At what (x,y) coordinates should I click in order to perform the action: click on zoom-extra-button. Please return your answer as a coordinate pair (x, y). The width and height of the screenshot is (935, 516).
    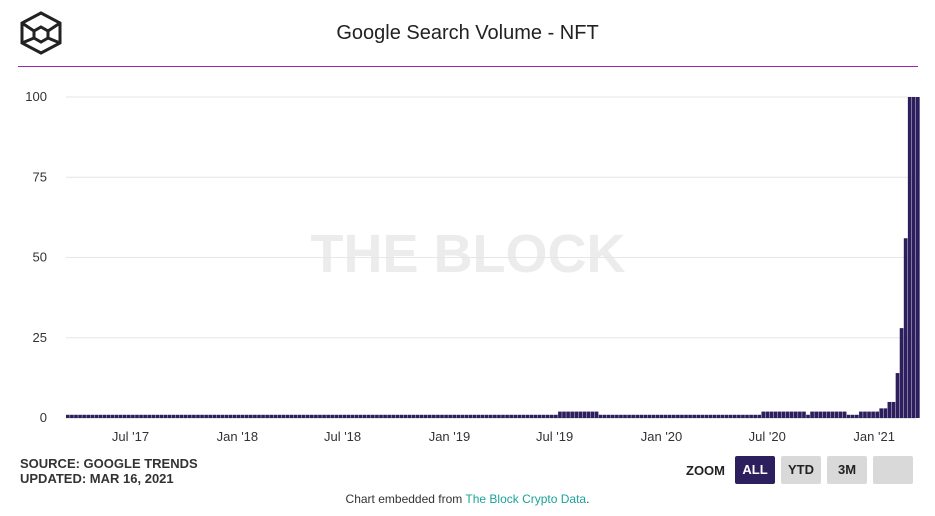
    Looking at the image, I should click on (893, 470).